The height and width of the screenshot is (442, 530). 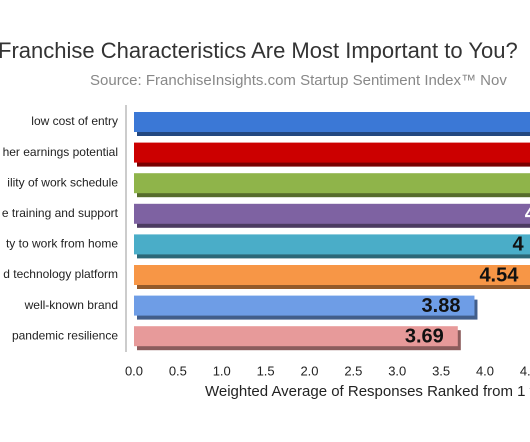 I want to click on value-label: 3.88, so click(x=441, y=306).